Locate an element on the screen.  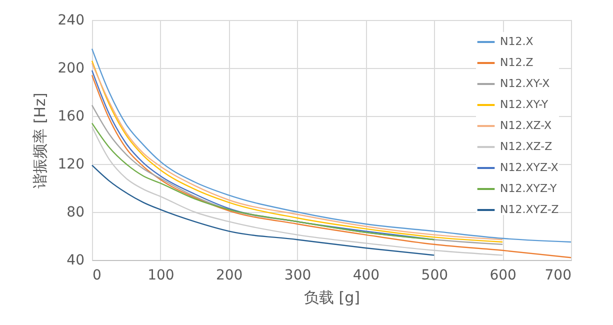
y-axis-title: 谐振频率 [Hz] is located at coordinates (39, 140).